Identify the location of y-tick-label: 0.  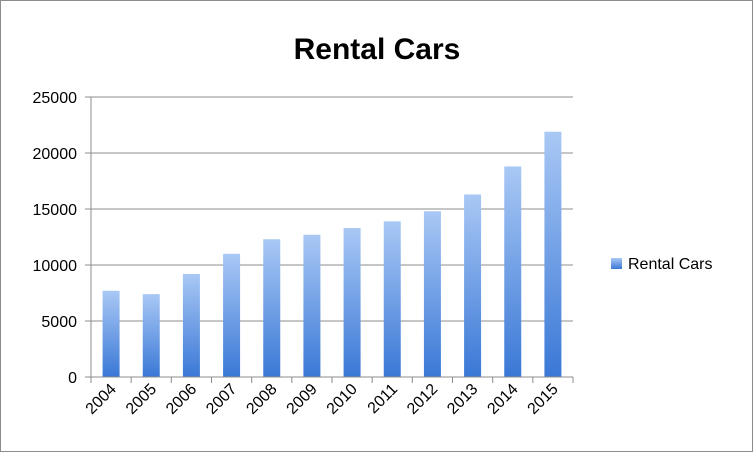
(72, 378).